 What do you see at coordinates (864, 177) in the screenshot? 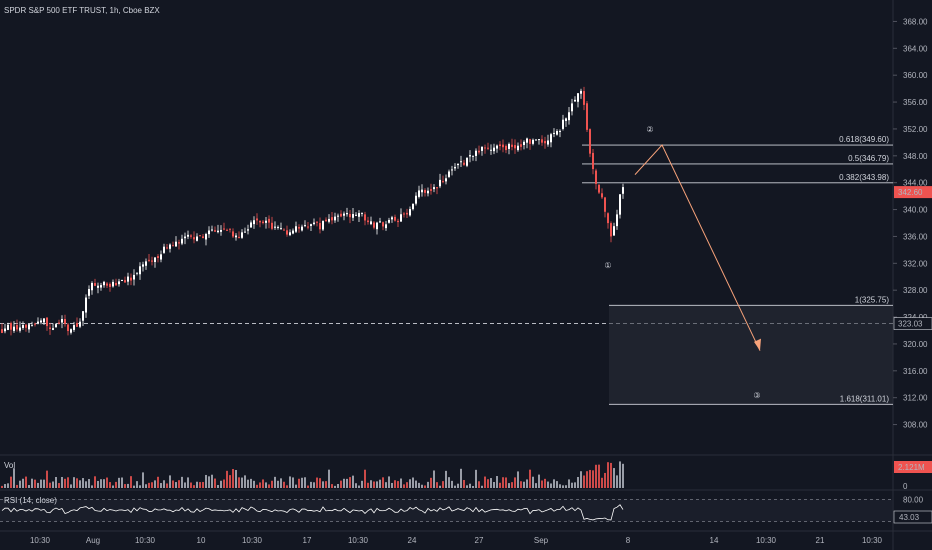
I see `fib-level-label: 0.382(343.98)` at bounding box center [864, 177].